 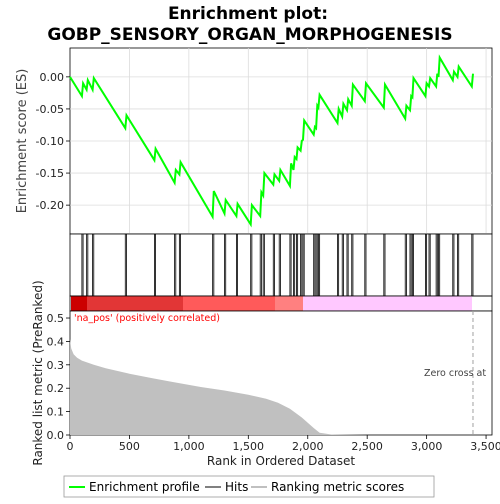 I want to click on es-y-tick-label: -0.20, so click(x=50, y=205).